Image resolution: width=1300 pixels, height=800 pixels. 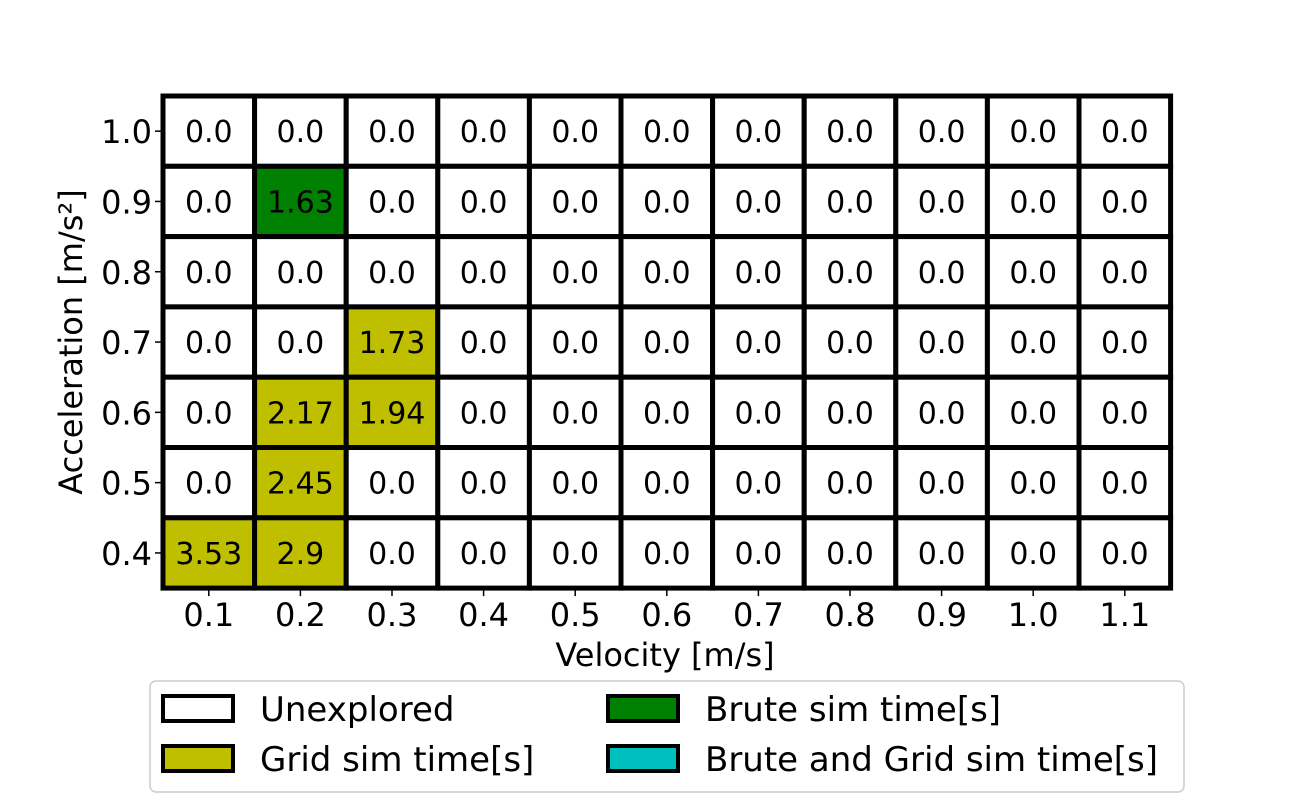 I want to click on cell-value-label: 1.63, so click(x=300, y=202).